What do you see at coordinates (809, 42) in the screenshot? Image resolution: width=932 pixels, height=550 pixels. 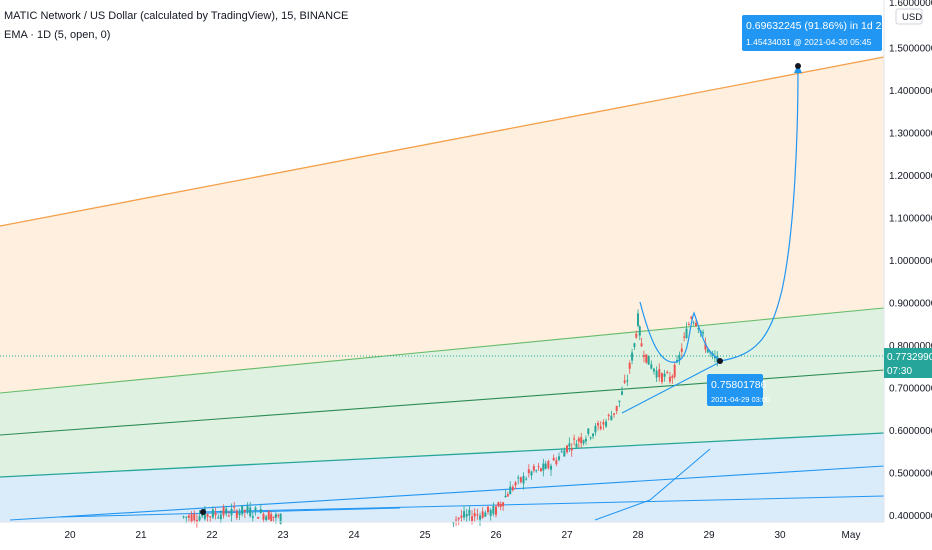 I see `projection-line2: 1.45434031 @ 2021-04-30 05:45` at bounding box center [809, 42].